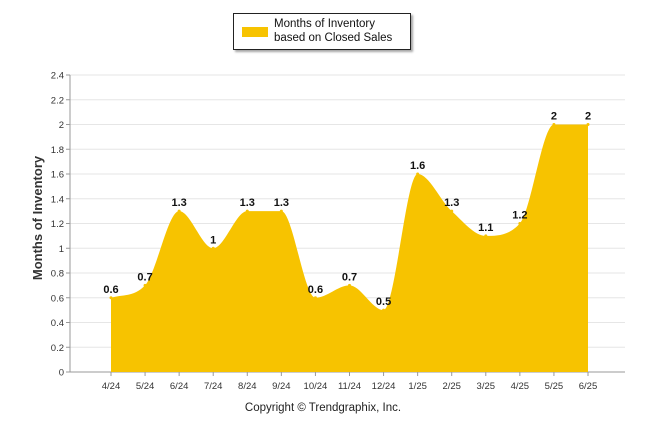 This screenshot has height=434, width=646. Describe the element at coordinates (179, 386) in the screenshot. I see `x-tick-label: 6/24` at that location.